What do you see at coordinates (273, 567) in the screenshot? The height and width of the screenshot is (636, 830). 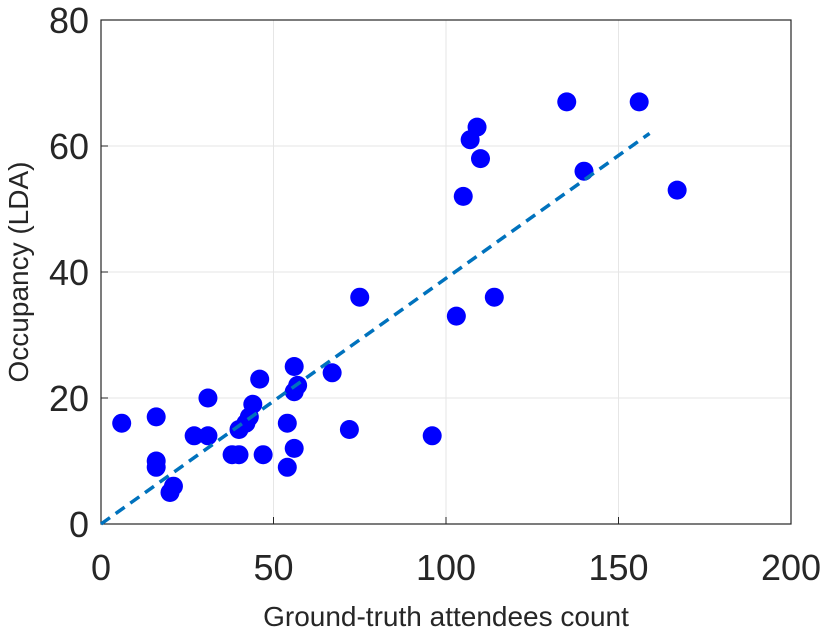 I see `x-tick-label: 50` at bounding box center [273, 567].